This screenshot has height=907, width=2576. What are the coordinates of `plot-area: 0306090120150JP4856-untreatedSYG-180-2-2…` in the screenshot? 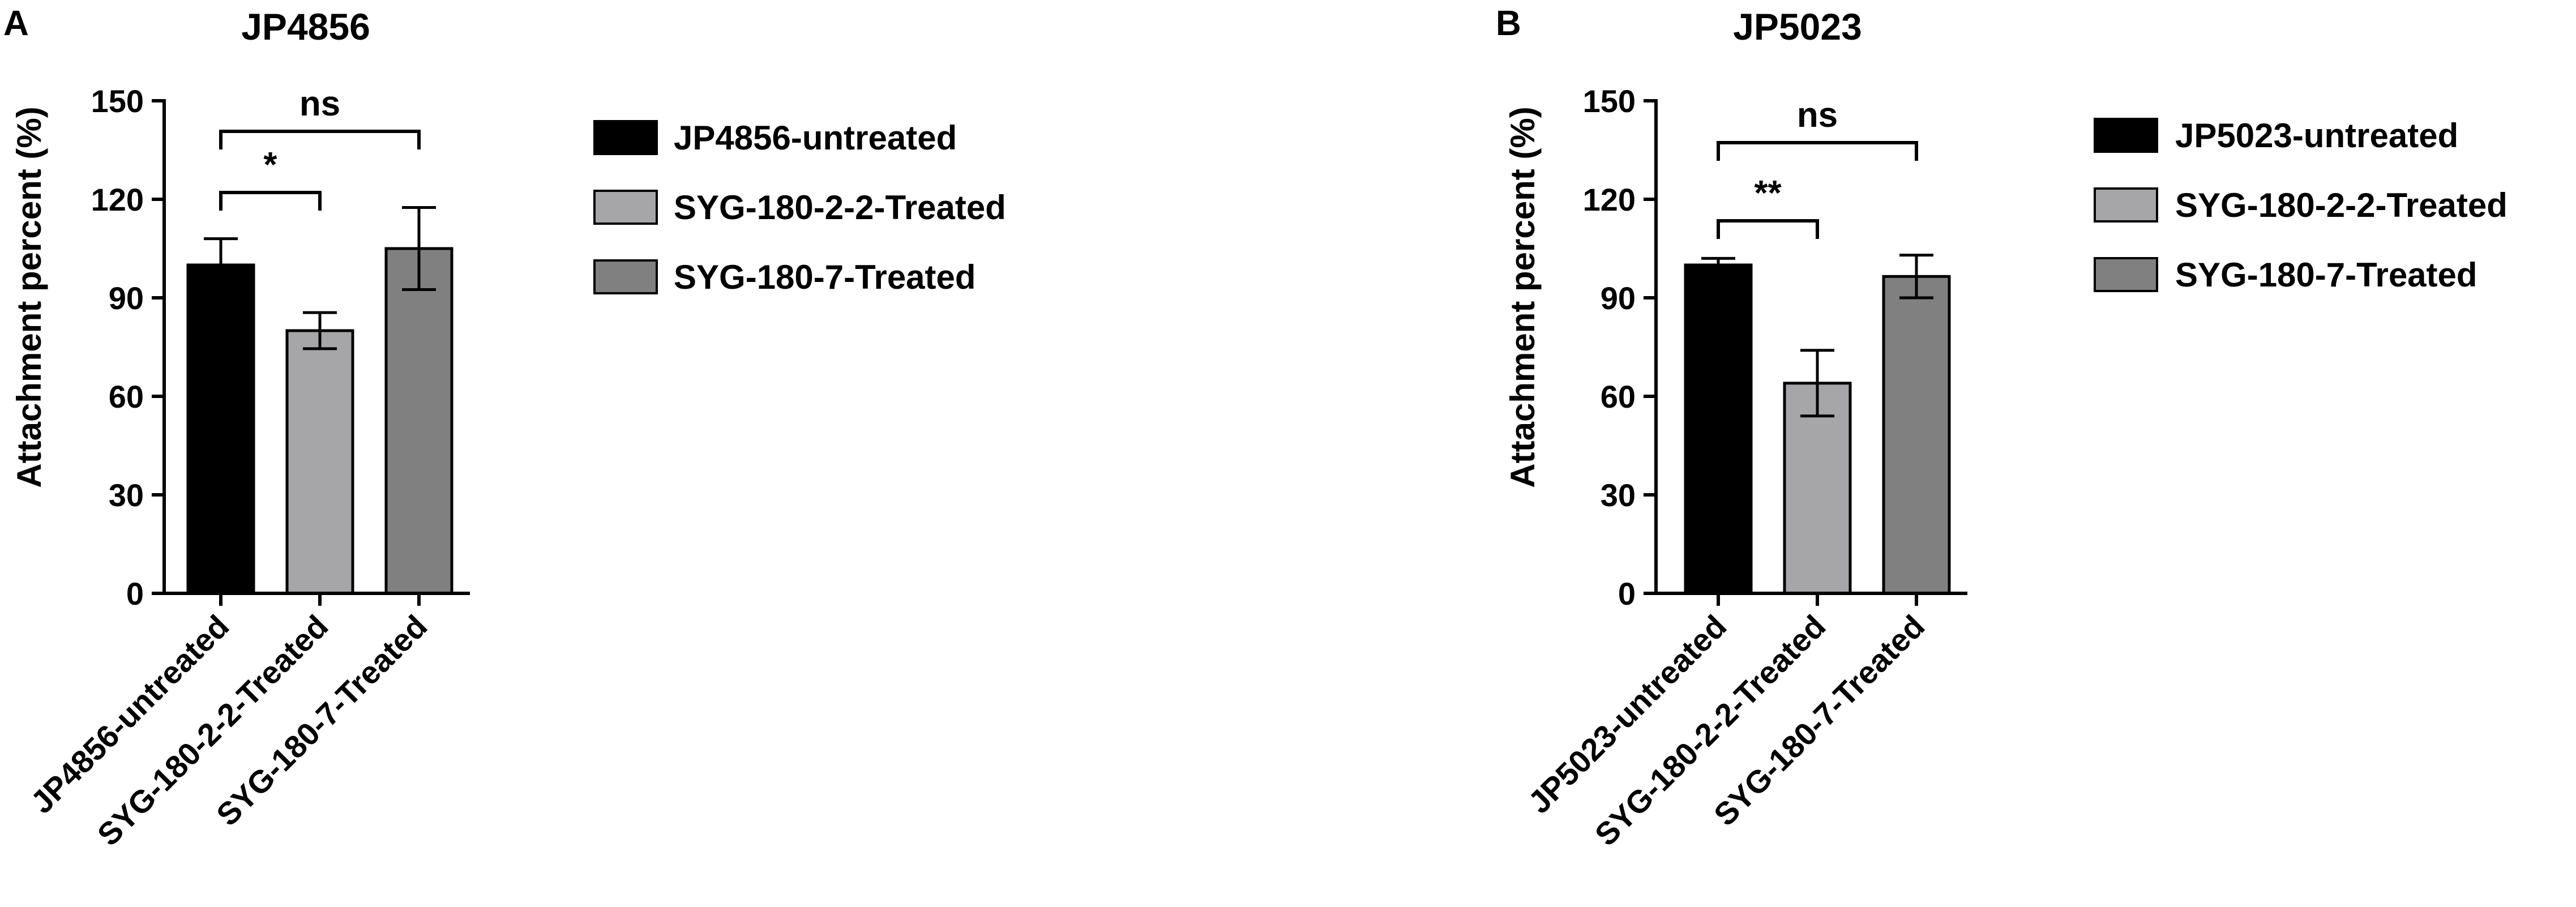 It's located at (247, 468).